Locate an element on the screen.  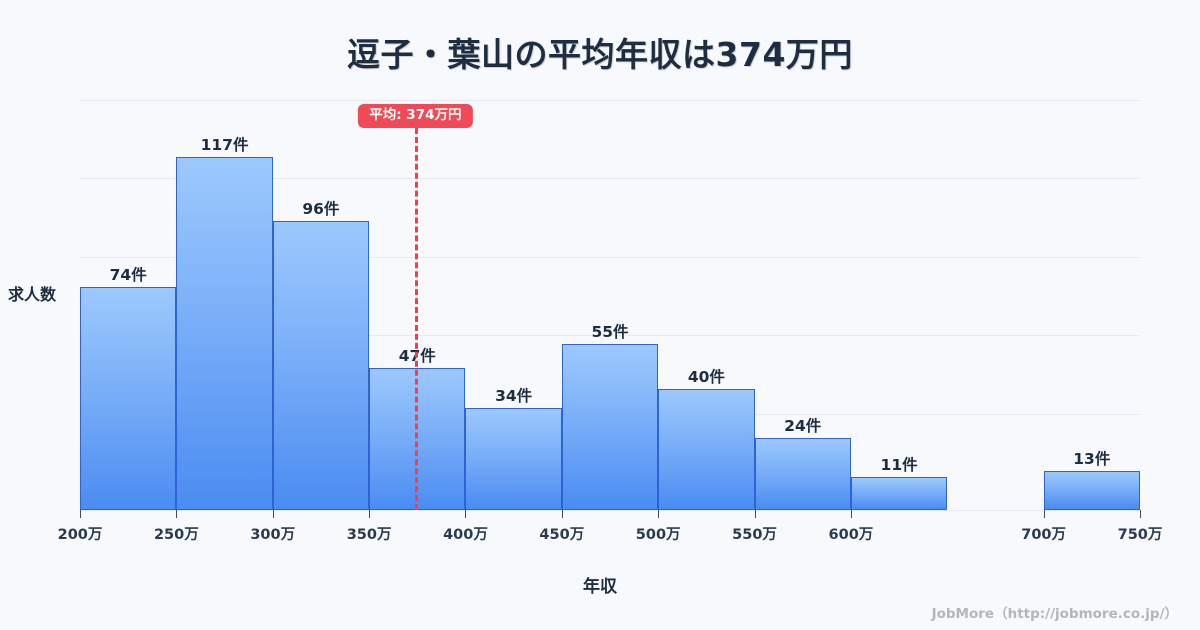
x-axis-tick-label: 250万 is located at coordinates (176, 535).